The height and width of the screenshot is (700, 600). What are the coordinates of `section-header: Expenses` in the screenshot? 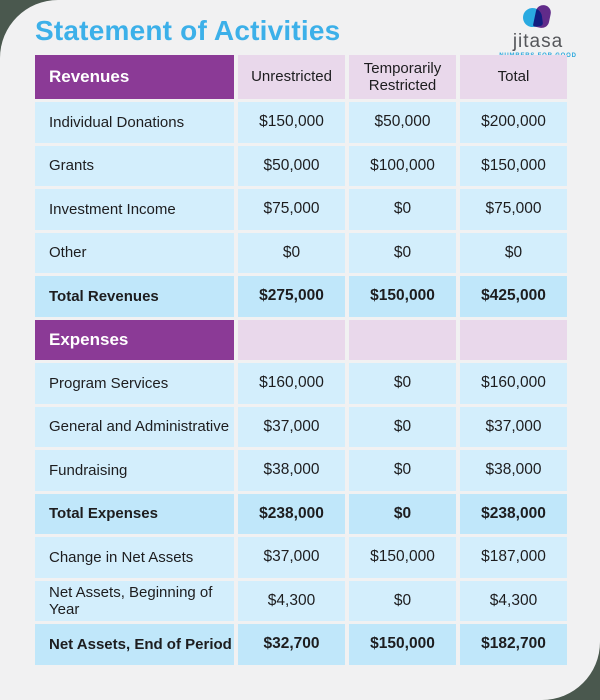 It's located at (134, 339).